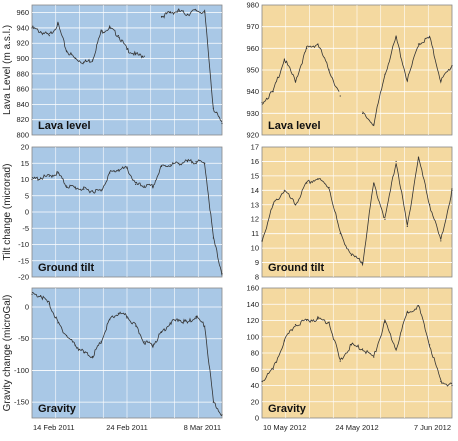 The width and height of the screenshot is (458, 441). What do you see at coordinates (25, 147) in the screenshot?
I see `y-tick-label: 20` at bounding box center [25, 147].